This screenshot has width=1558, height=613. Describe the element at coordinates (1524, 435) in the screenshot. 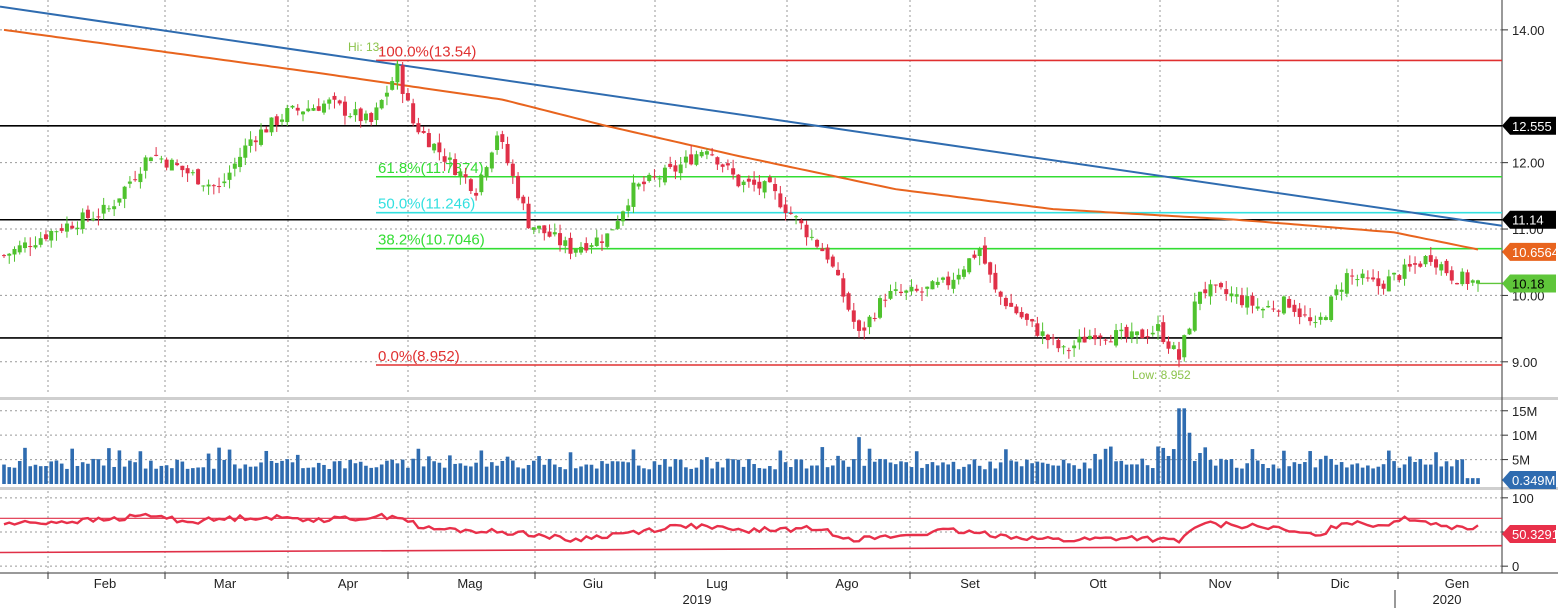

I see `volume-tick-label: 10M` at that location.